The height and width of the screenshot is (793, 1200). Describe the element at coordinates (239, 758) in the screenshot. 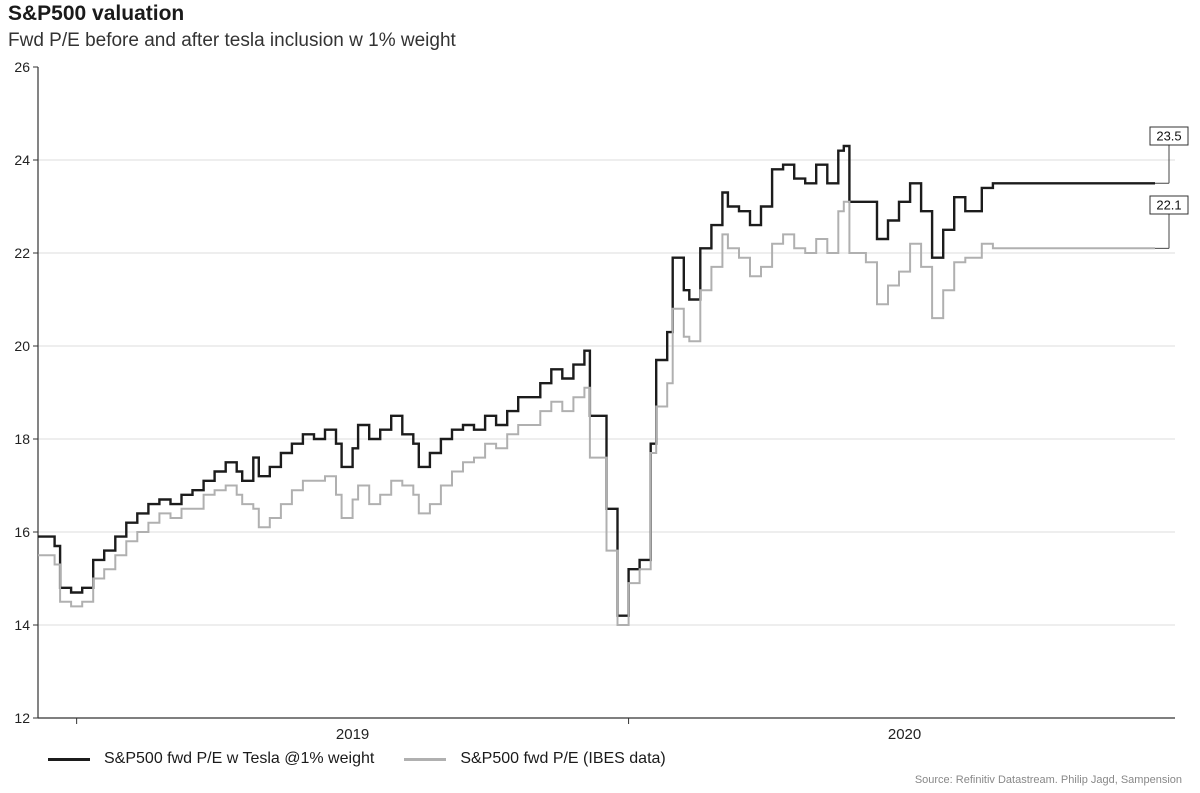

I see `legend-label-tesla: S&P500 fwd P/E w Tesla @1% weight` at that location.